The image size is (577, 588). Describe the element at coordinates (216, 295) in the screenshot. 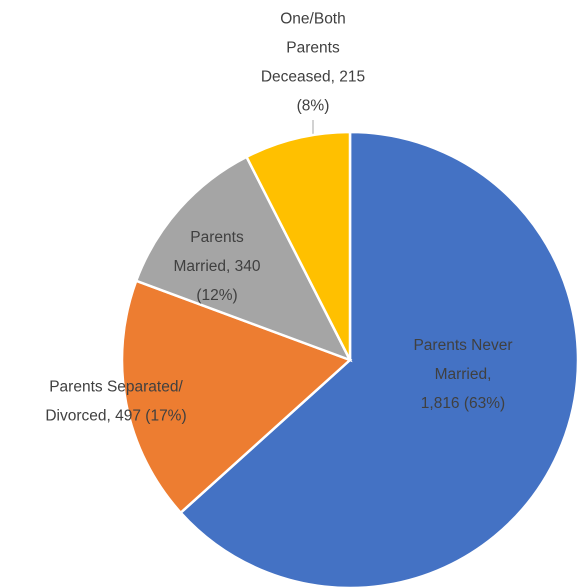

I see `data-label: (12%)` at that location.